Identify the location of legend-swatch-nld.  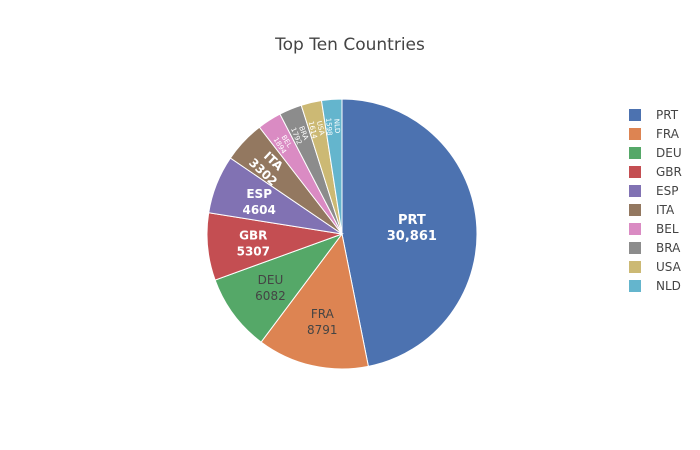
(635, 286).